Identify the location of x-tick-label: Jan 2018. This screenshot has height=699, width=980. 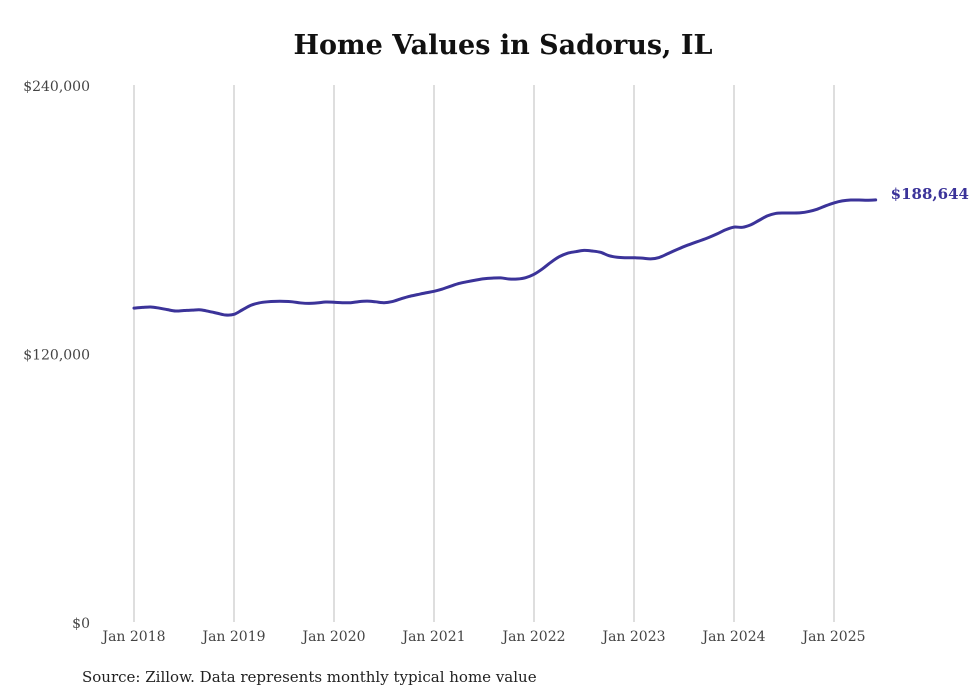
(132, 637).